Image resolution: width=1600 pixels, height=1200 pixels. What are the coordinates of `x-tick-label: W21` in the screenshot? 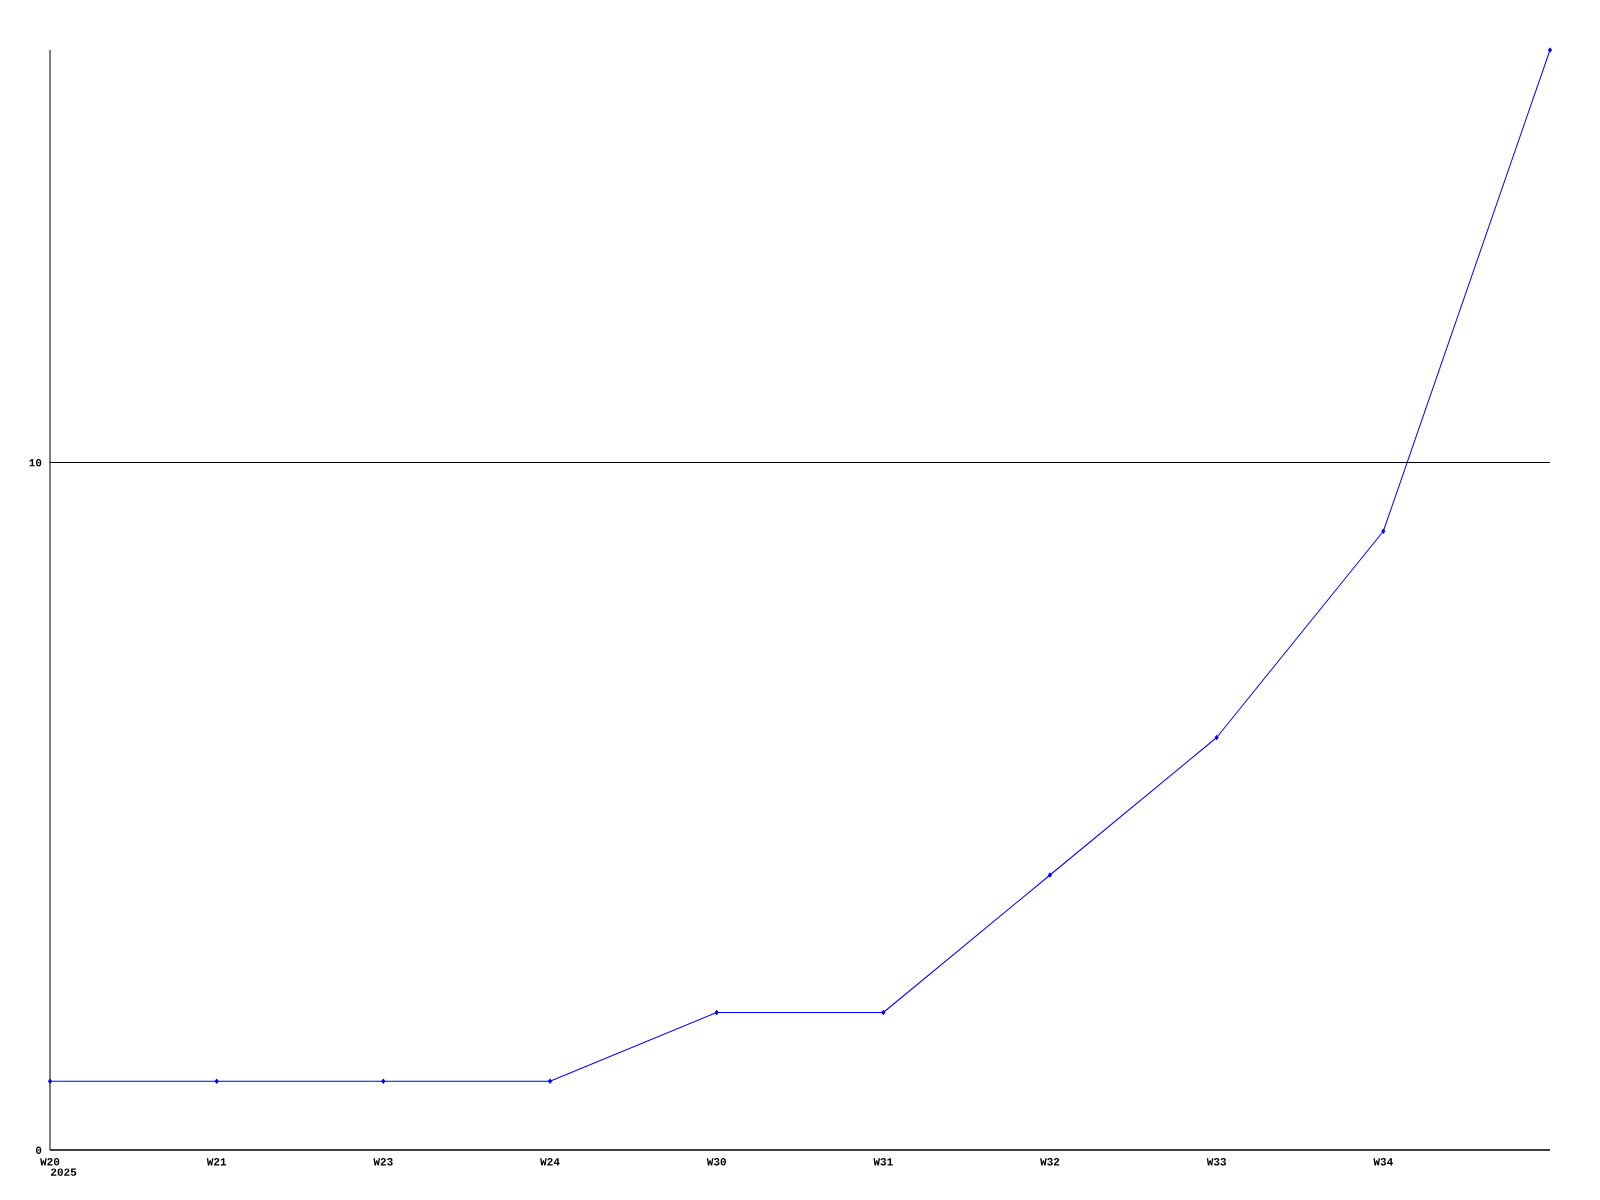 It's located at (216, 1162).